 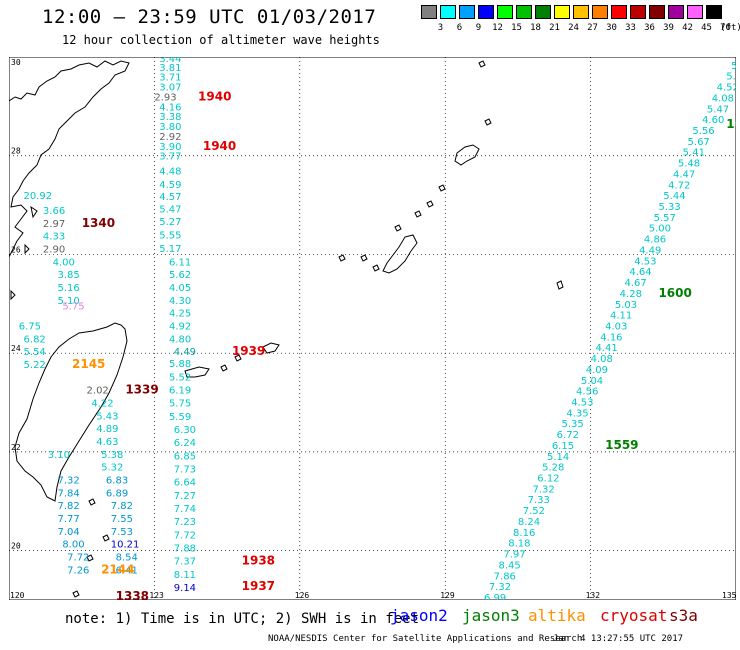 I want to click on ishigaki-coastline, so click(x=197, y=372).